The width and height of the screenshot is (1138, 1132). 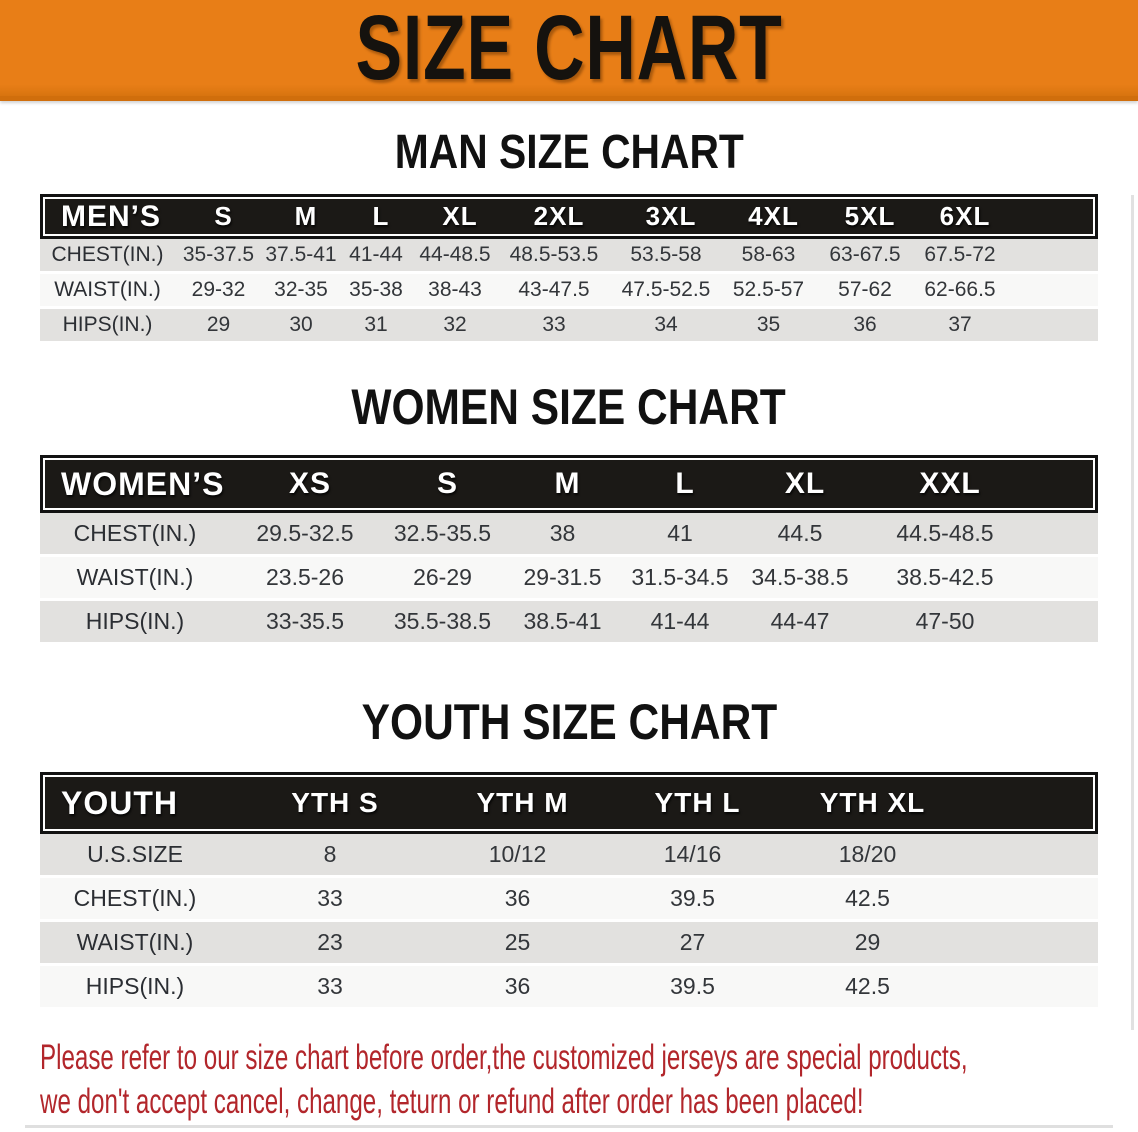 What do you see at coordinates (304, 621) in the screenshot?
I see `womens-size-value: 33-35.5` at bounding box center [304, 621].